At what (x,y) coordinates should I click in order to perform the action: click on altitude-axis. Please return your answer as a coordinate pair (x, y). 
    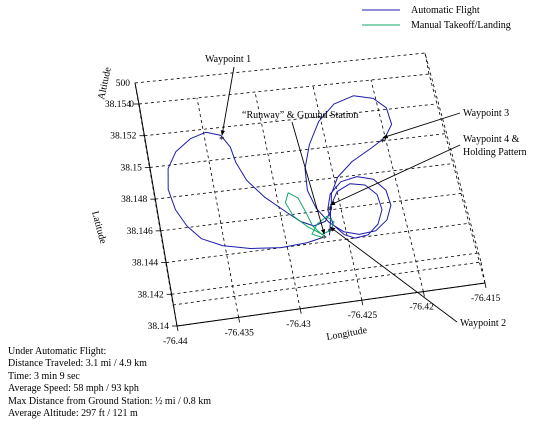
    Looking at the image, I should click on (137, 93).